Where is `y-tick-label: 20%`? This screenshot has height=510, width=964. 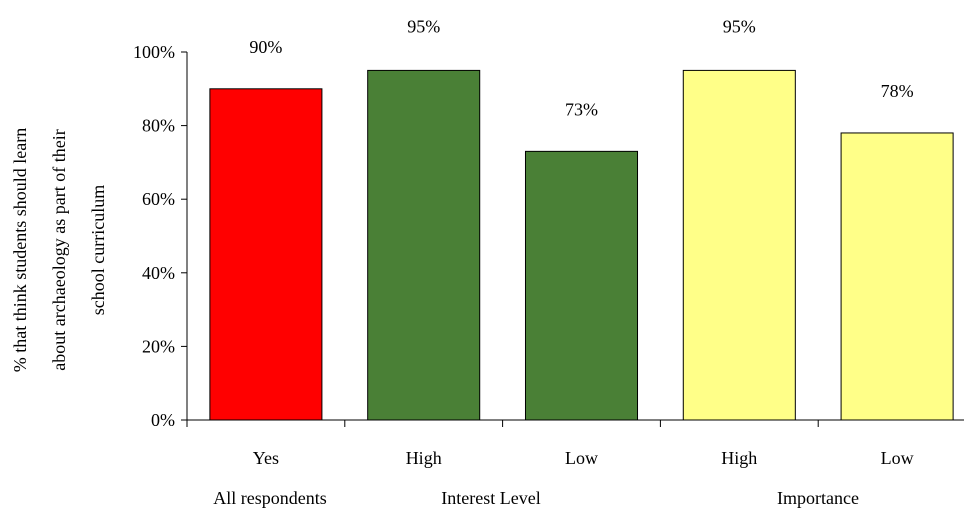
y-tick-label: 20% is located at coordinates (158, 346).